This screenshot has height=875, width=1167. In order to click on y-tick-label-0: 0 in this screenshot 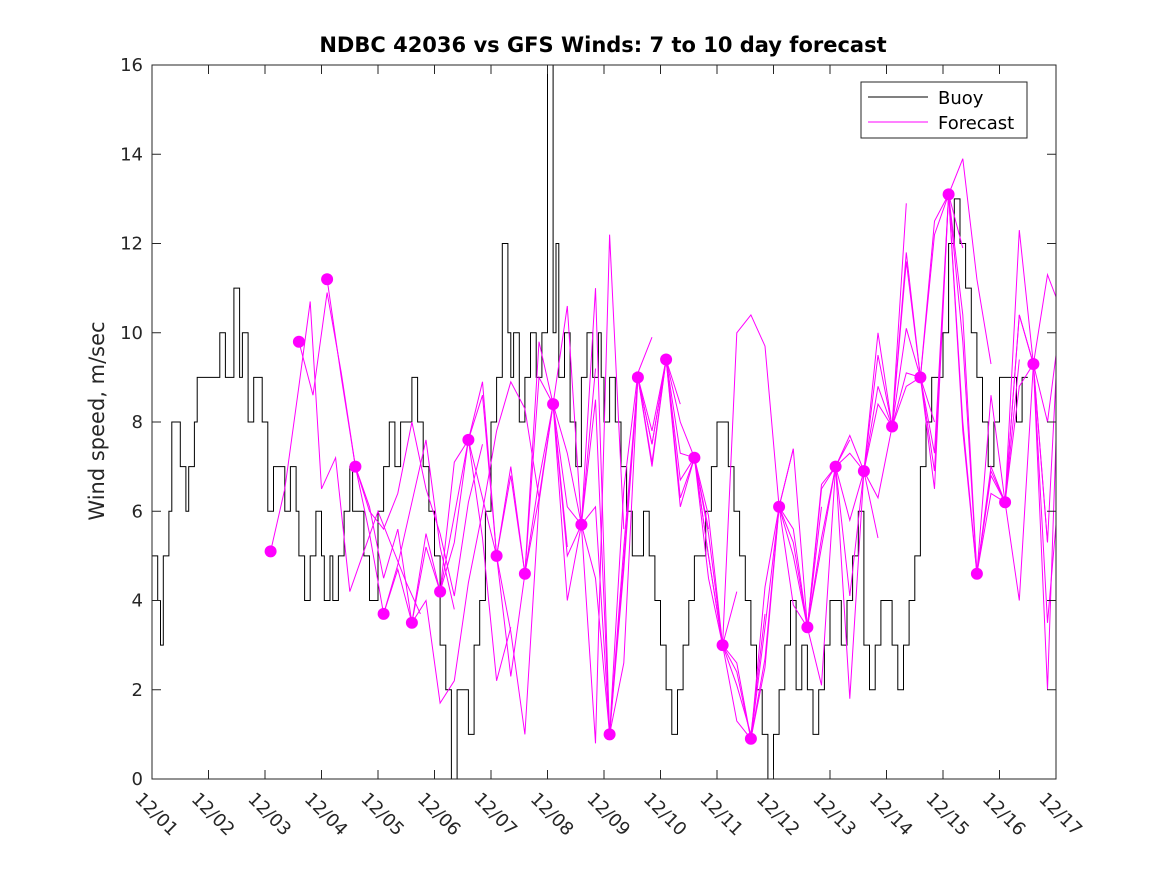, I will do `click(137, 779)`.